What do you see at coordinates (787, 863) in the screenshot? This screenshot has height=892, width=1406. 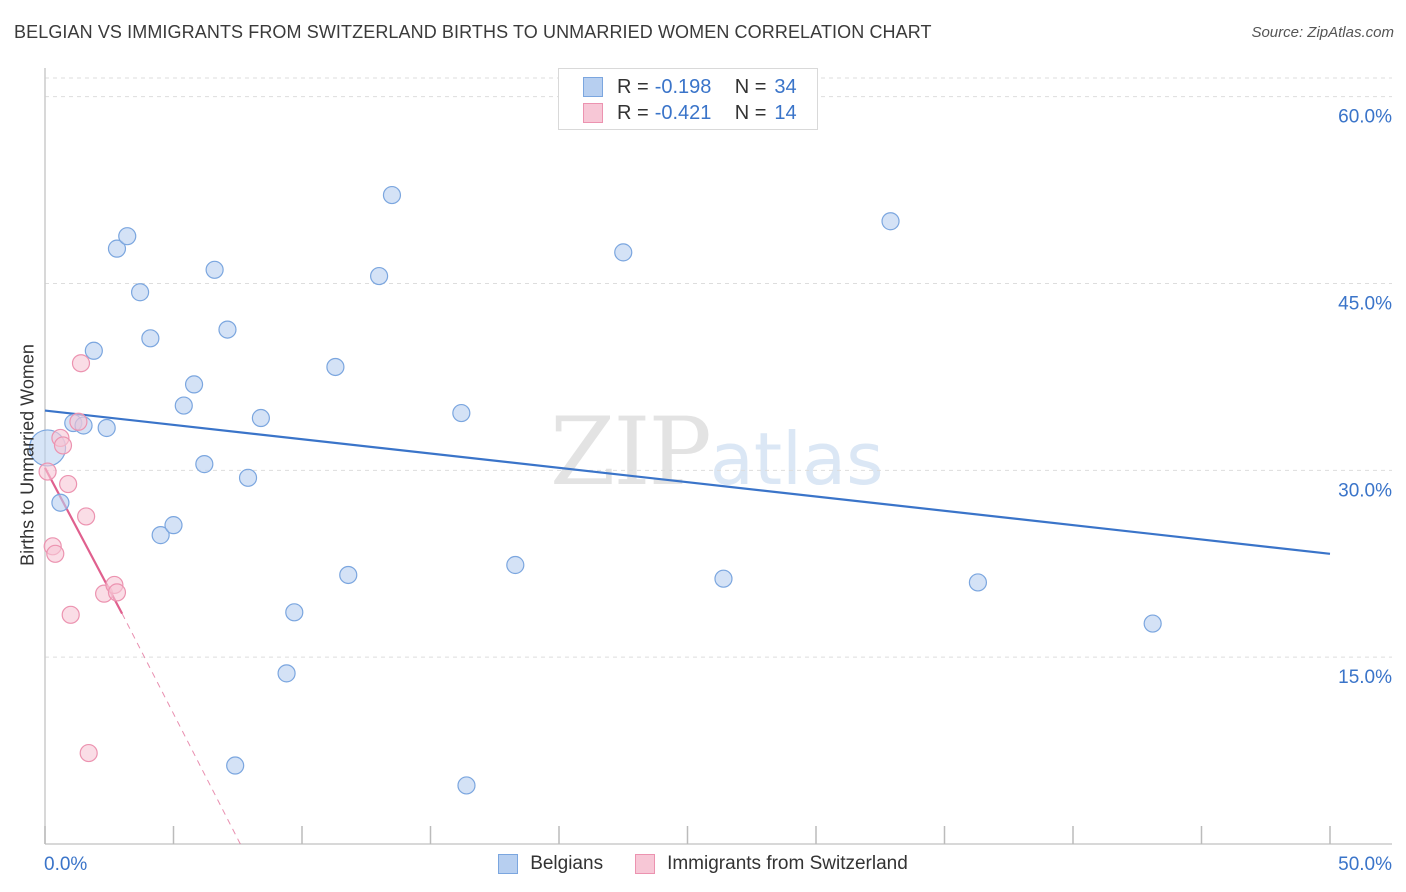 I see `series-label-swiss: Immigrants from Switzerland` at bounding box center [787, 863].